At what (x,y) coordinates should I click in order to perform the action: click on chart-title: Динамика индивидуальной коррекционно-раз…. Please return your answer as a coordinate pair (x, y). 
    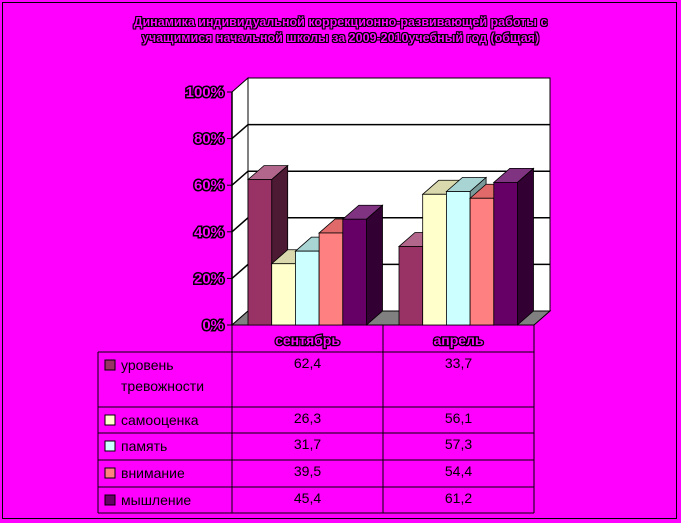
    Looking at the image, I should click on (340, 30).